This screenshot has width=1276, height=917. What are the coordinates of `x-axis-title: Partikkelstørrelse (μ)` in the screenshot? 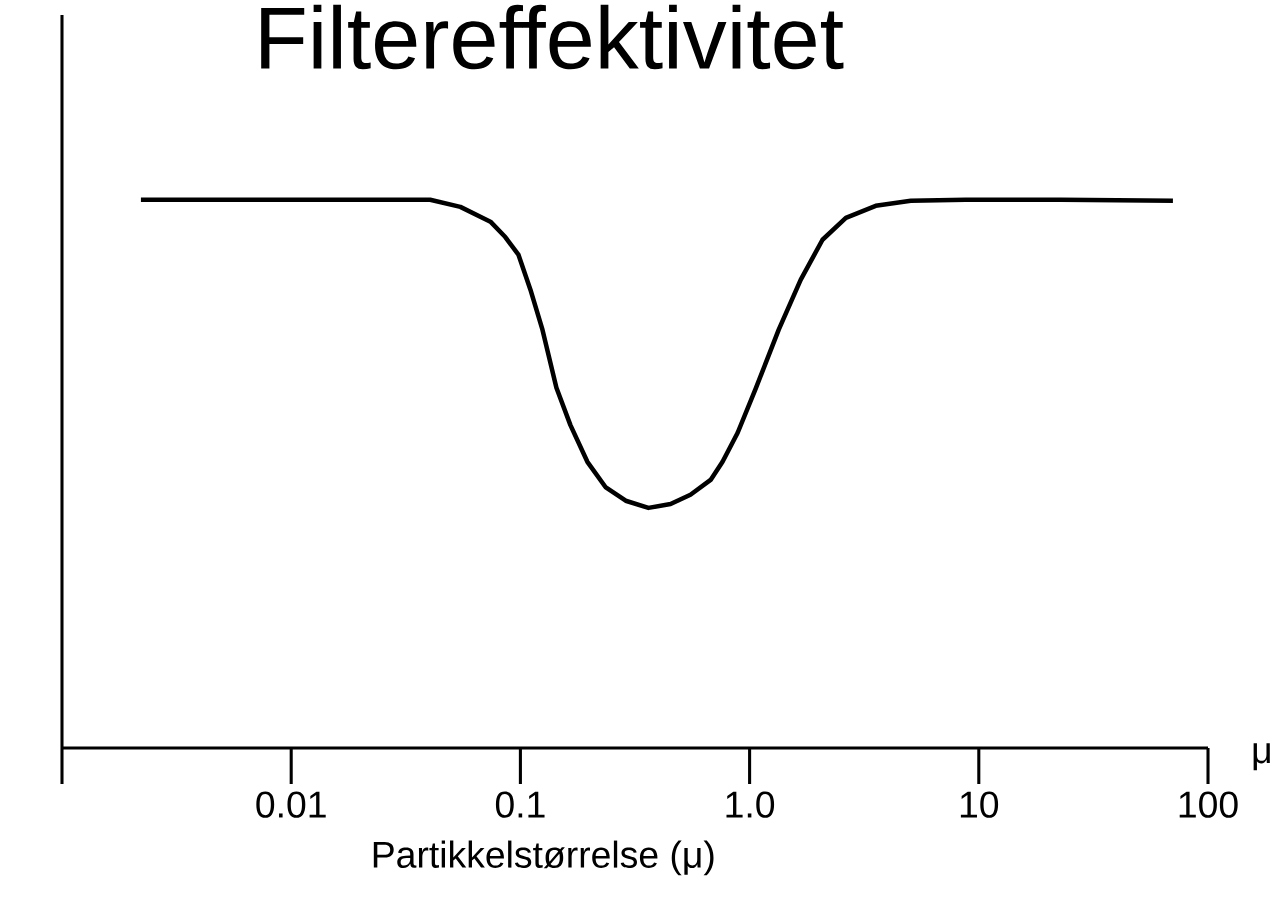 It's located at (543, 858).